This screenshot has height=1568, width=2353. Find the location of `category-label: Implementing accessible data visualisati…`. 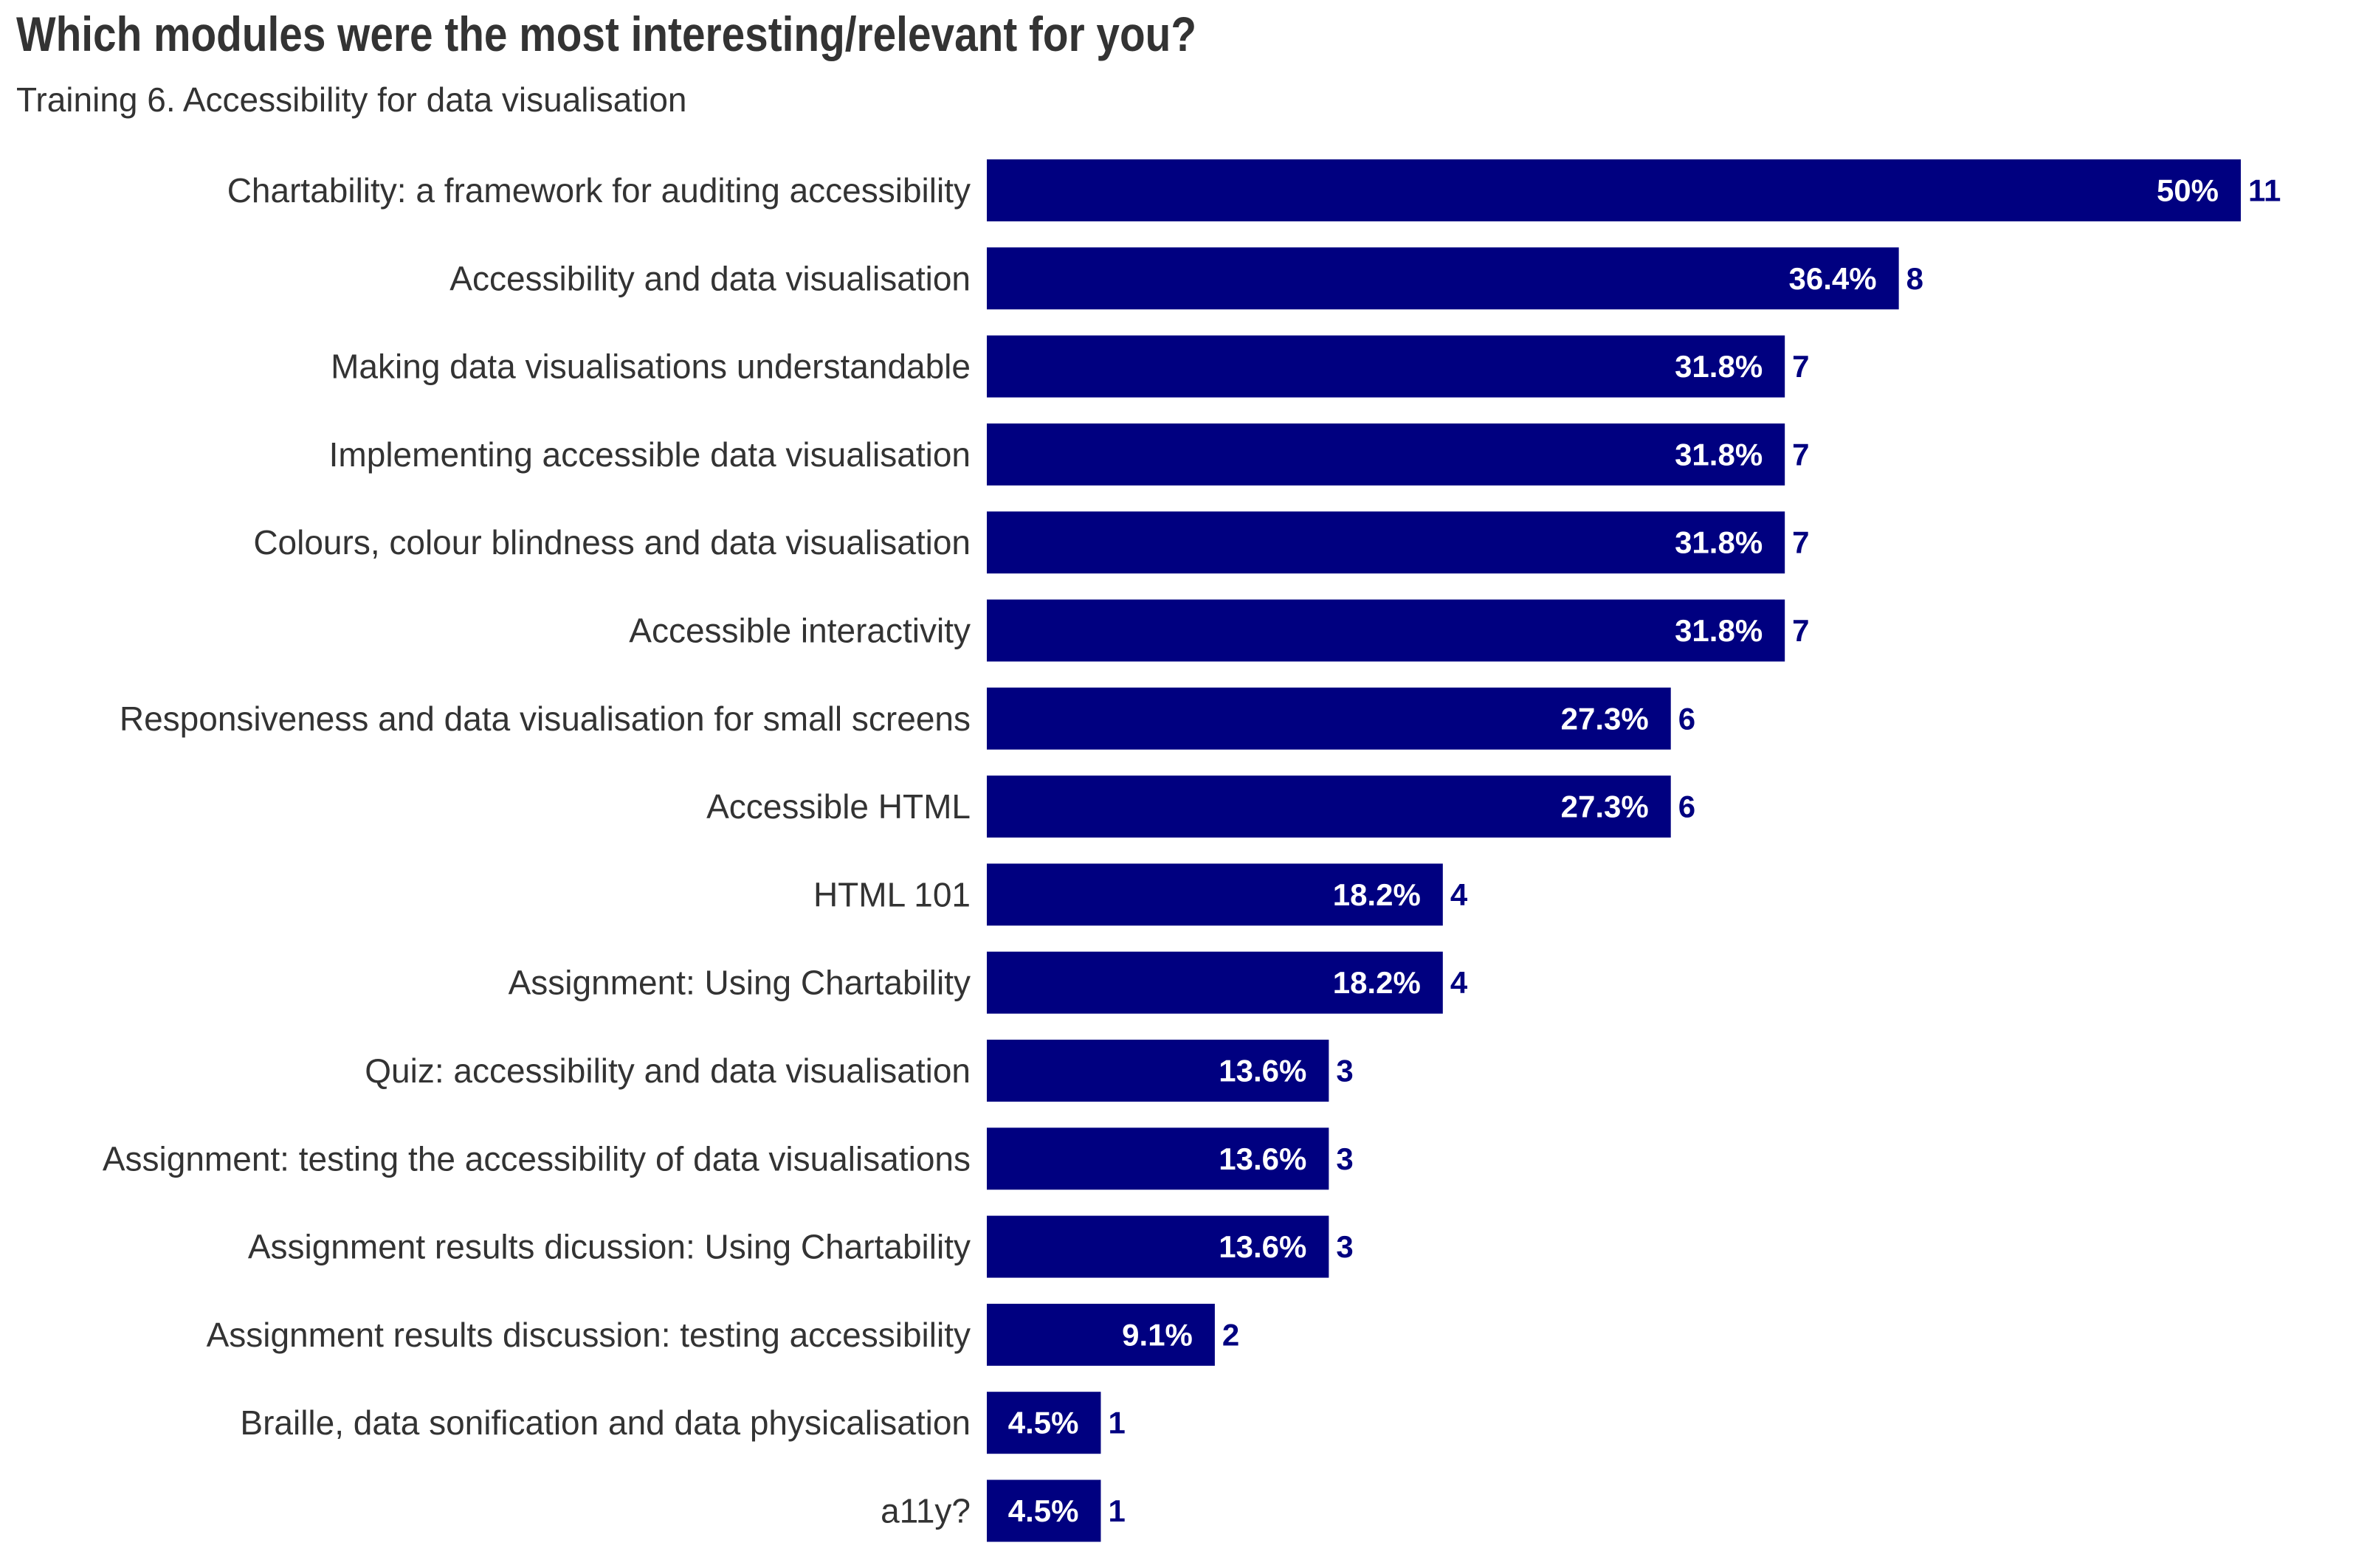

category-label: Implementing accessible data visualisati… is located at coordinates (650, 454).